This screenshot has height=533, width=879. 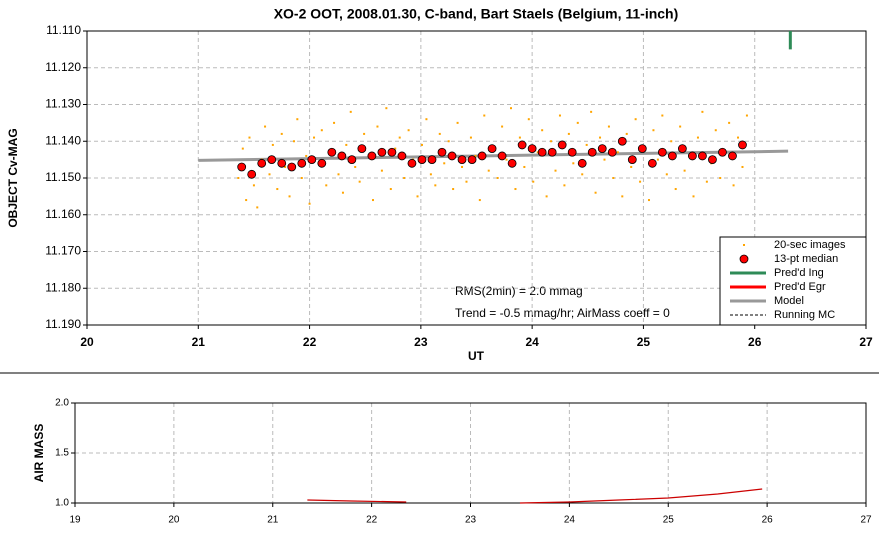 What do you see at coordinates (63, 30) in the screenshot?
I see `y-tick-label: 11.110` at bounding box center [63, 30].